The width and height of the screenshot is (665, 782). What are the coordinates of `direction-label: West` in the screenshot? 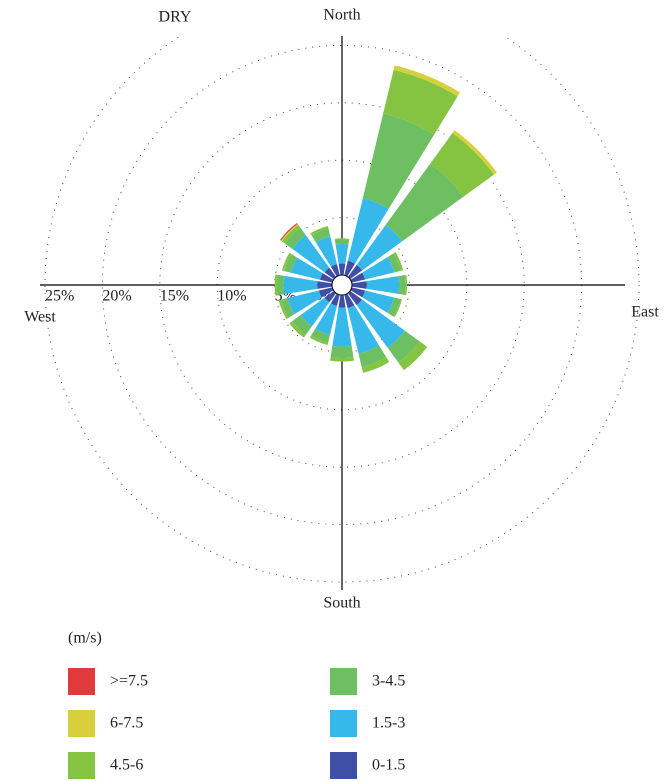 It's located at (40, 317).